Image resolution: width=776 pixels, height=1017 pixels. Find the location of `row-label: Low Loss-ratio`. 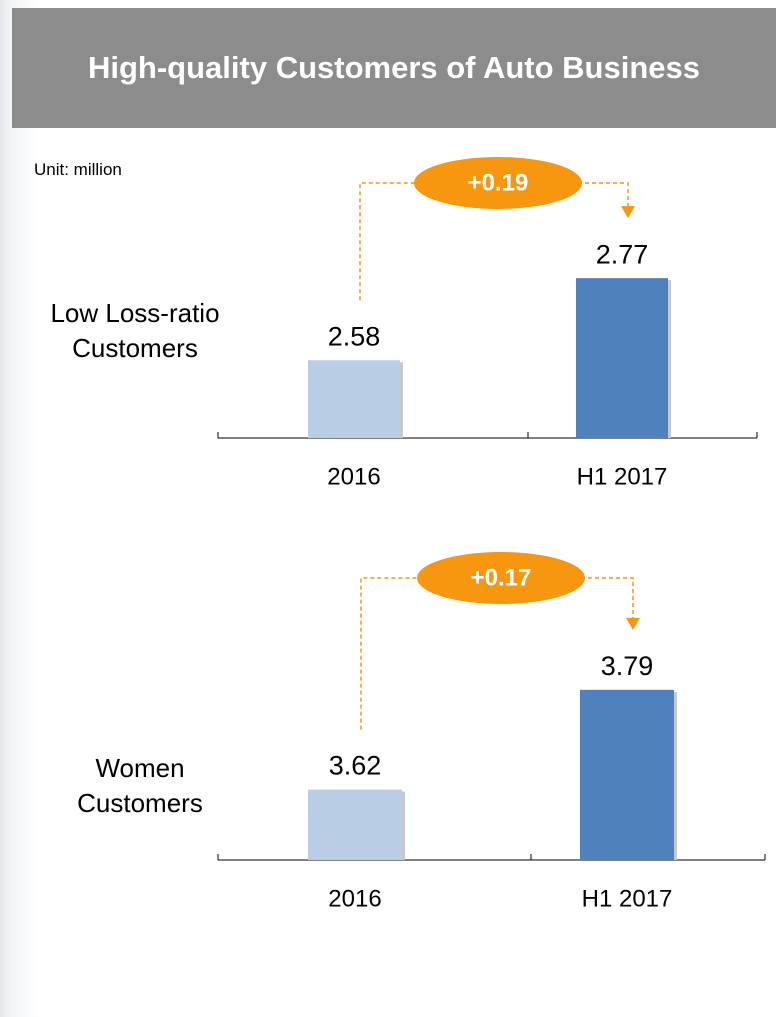

row-label: Low Loss-ratio is located at coordinates (134, 313).